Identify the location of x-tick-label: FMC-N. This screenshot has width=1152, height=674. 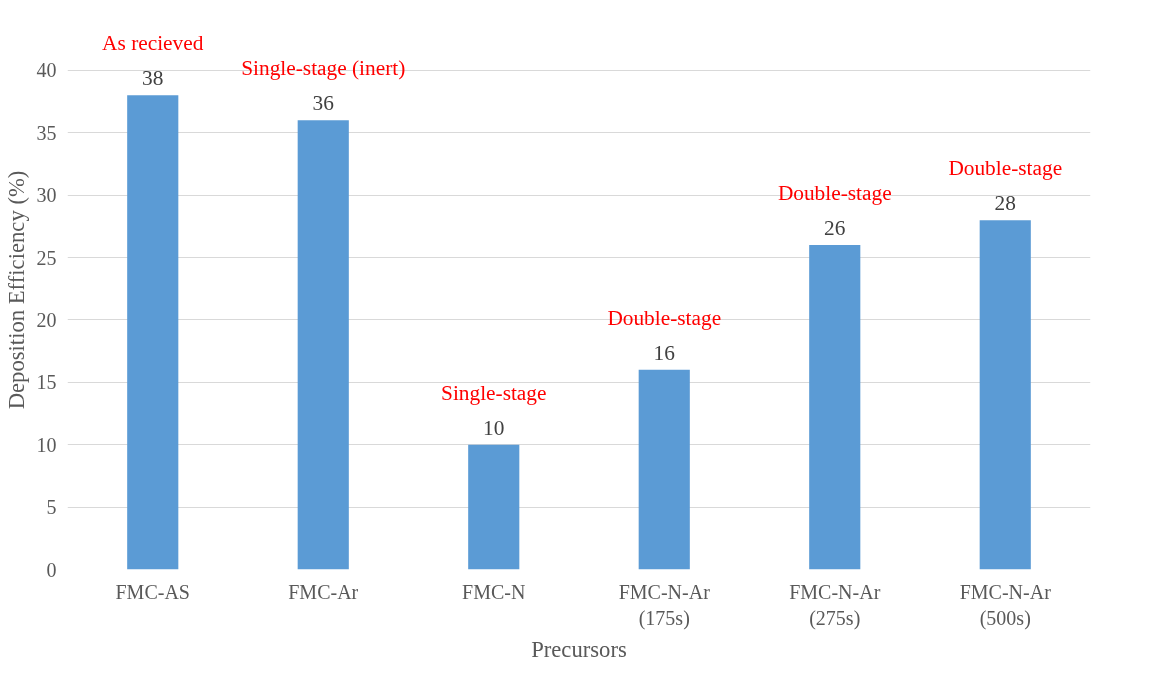
(494, 591).